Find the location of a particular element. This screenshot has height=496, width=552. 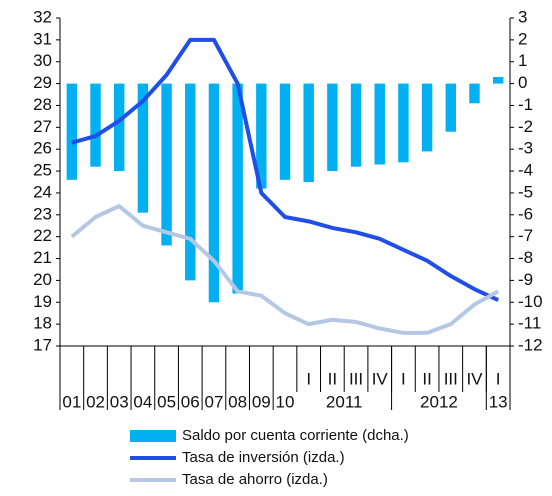

x-tick-label: 03 is located at coordinates (119, 401).